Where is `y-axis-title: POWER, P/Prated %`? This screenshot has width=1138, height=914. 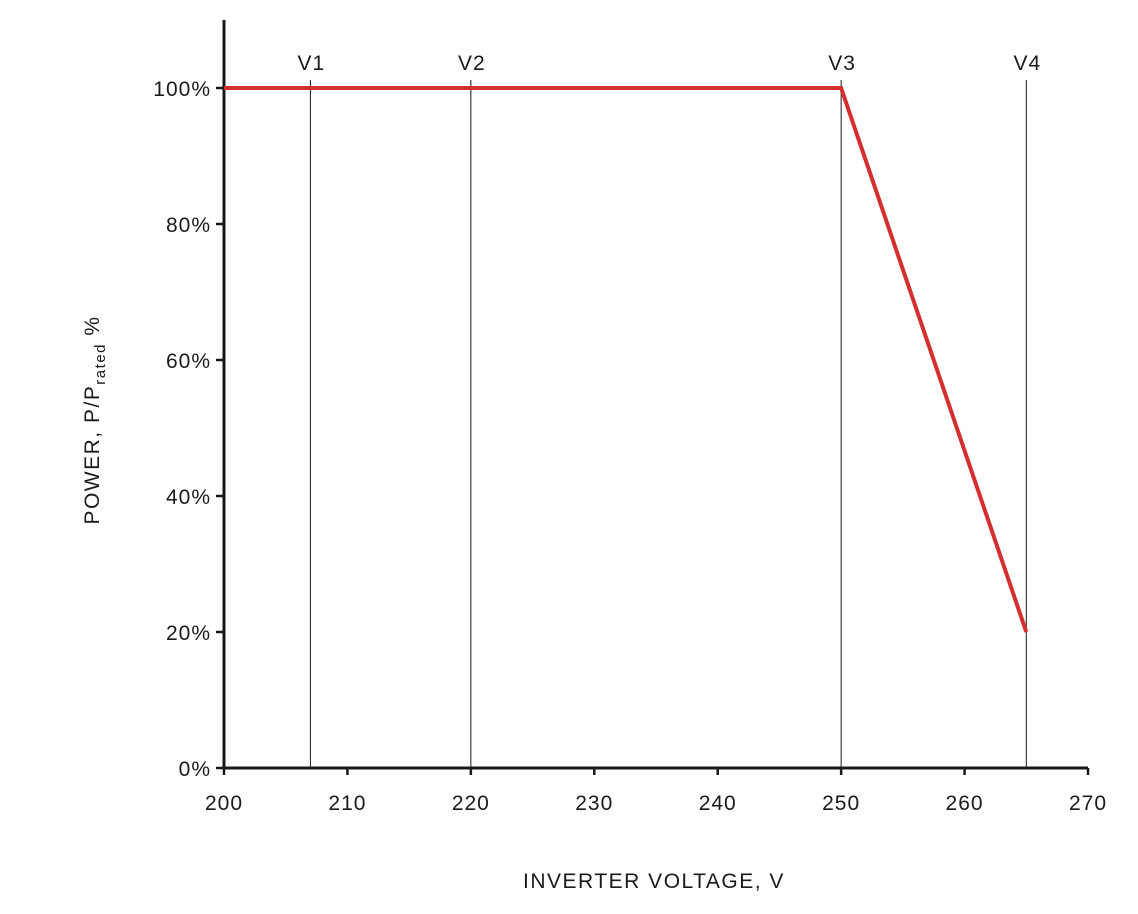
y-axis-title: POWER, P/Prated % is located at coordinates (95, 419).